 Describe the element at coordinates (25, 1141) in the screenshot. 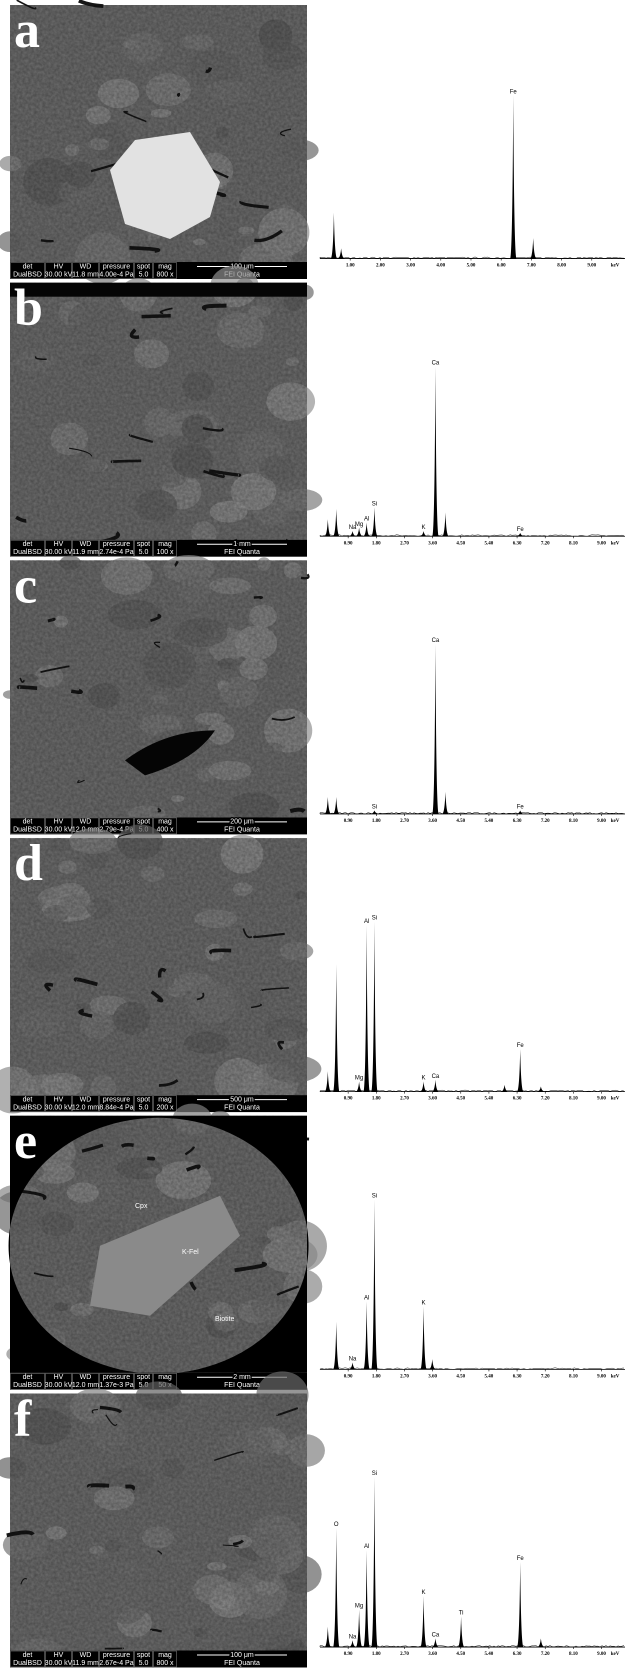

I see `panel-letter: e` at that location.